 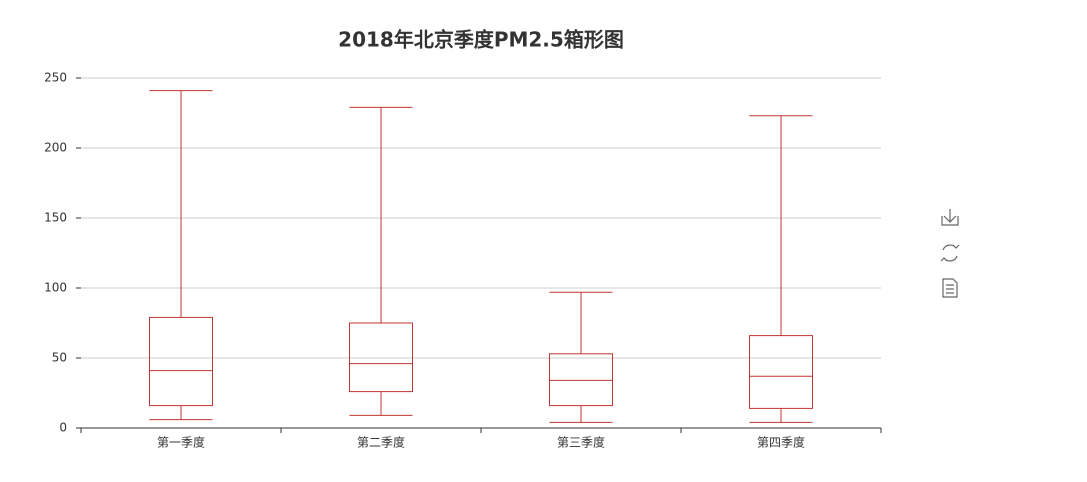 What do you see at coordinates (55, 78) in the screenshot?
I see `y-tick-label: 250` at bounding box center [55, 78].